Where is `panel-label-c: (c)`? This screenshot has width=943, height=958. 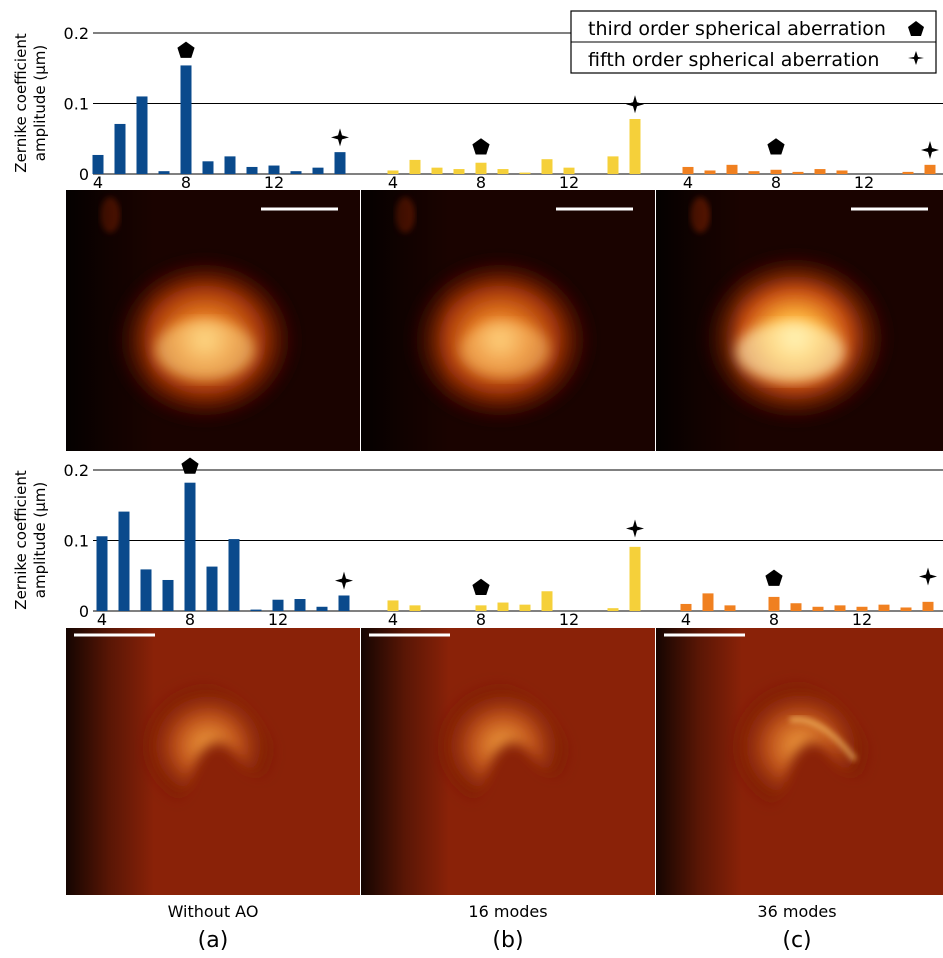
panel-label-c: (c) is located at coordinates (797, 940).